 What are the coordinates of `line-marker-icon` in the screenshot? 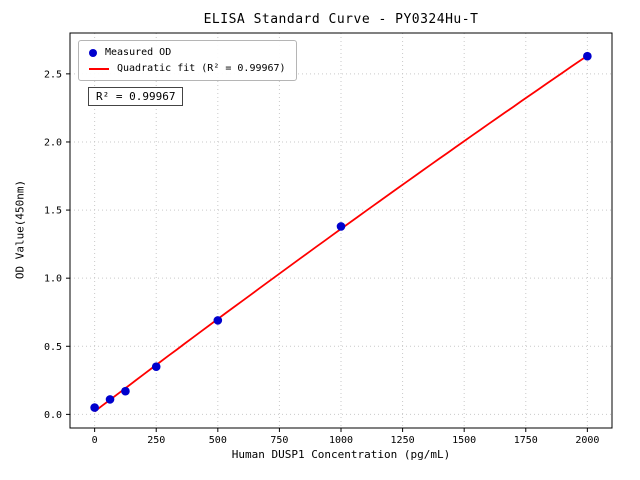 It's located at (99, 68).